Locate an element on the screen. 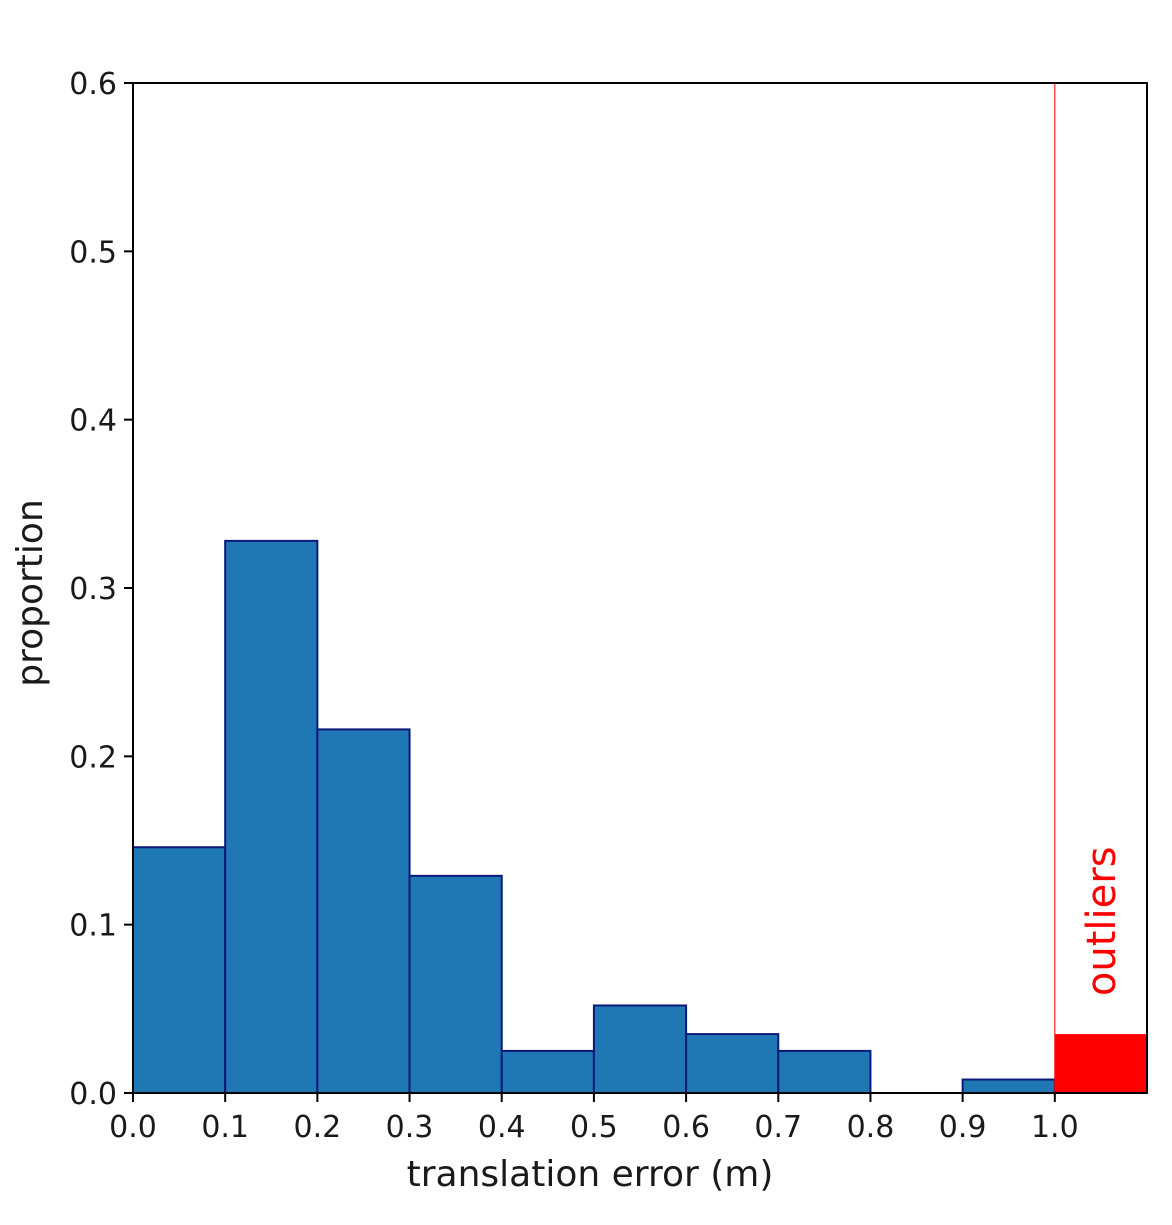 The image size is (1172, 1225). outlier-label: outliers is located at coordinates (1102, 921).